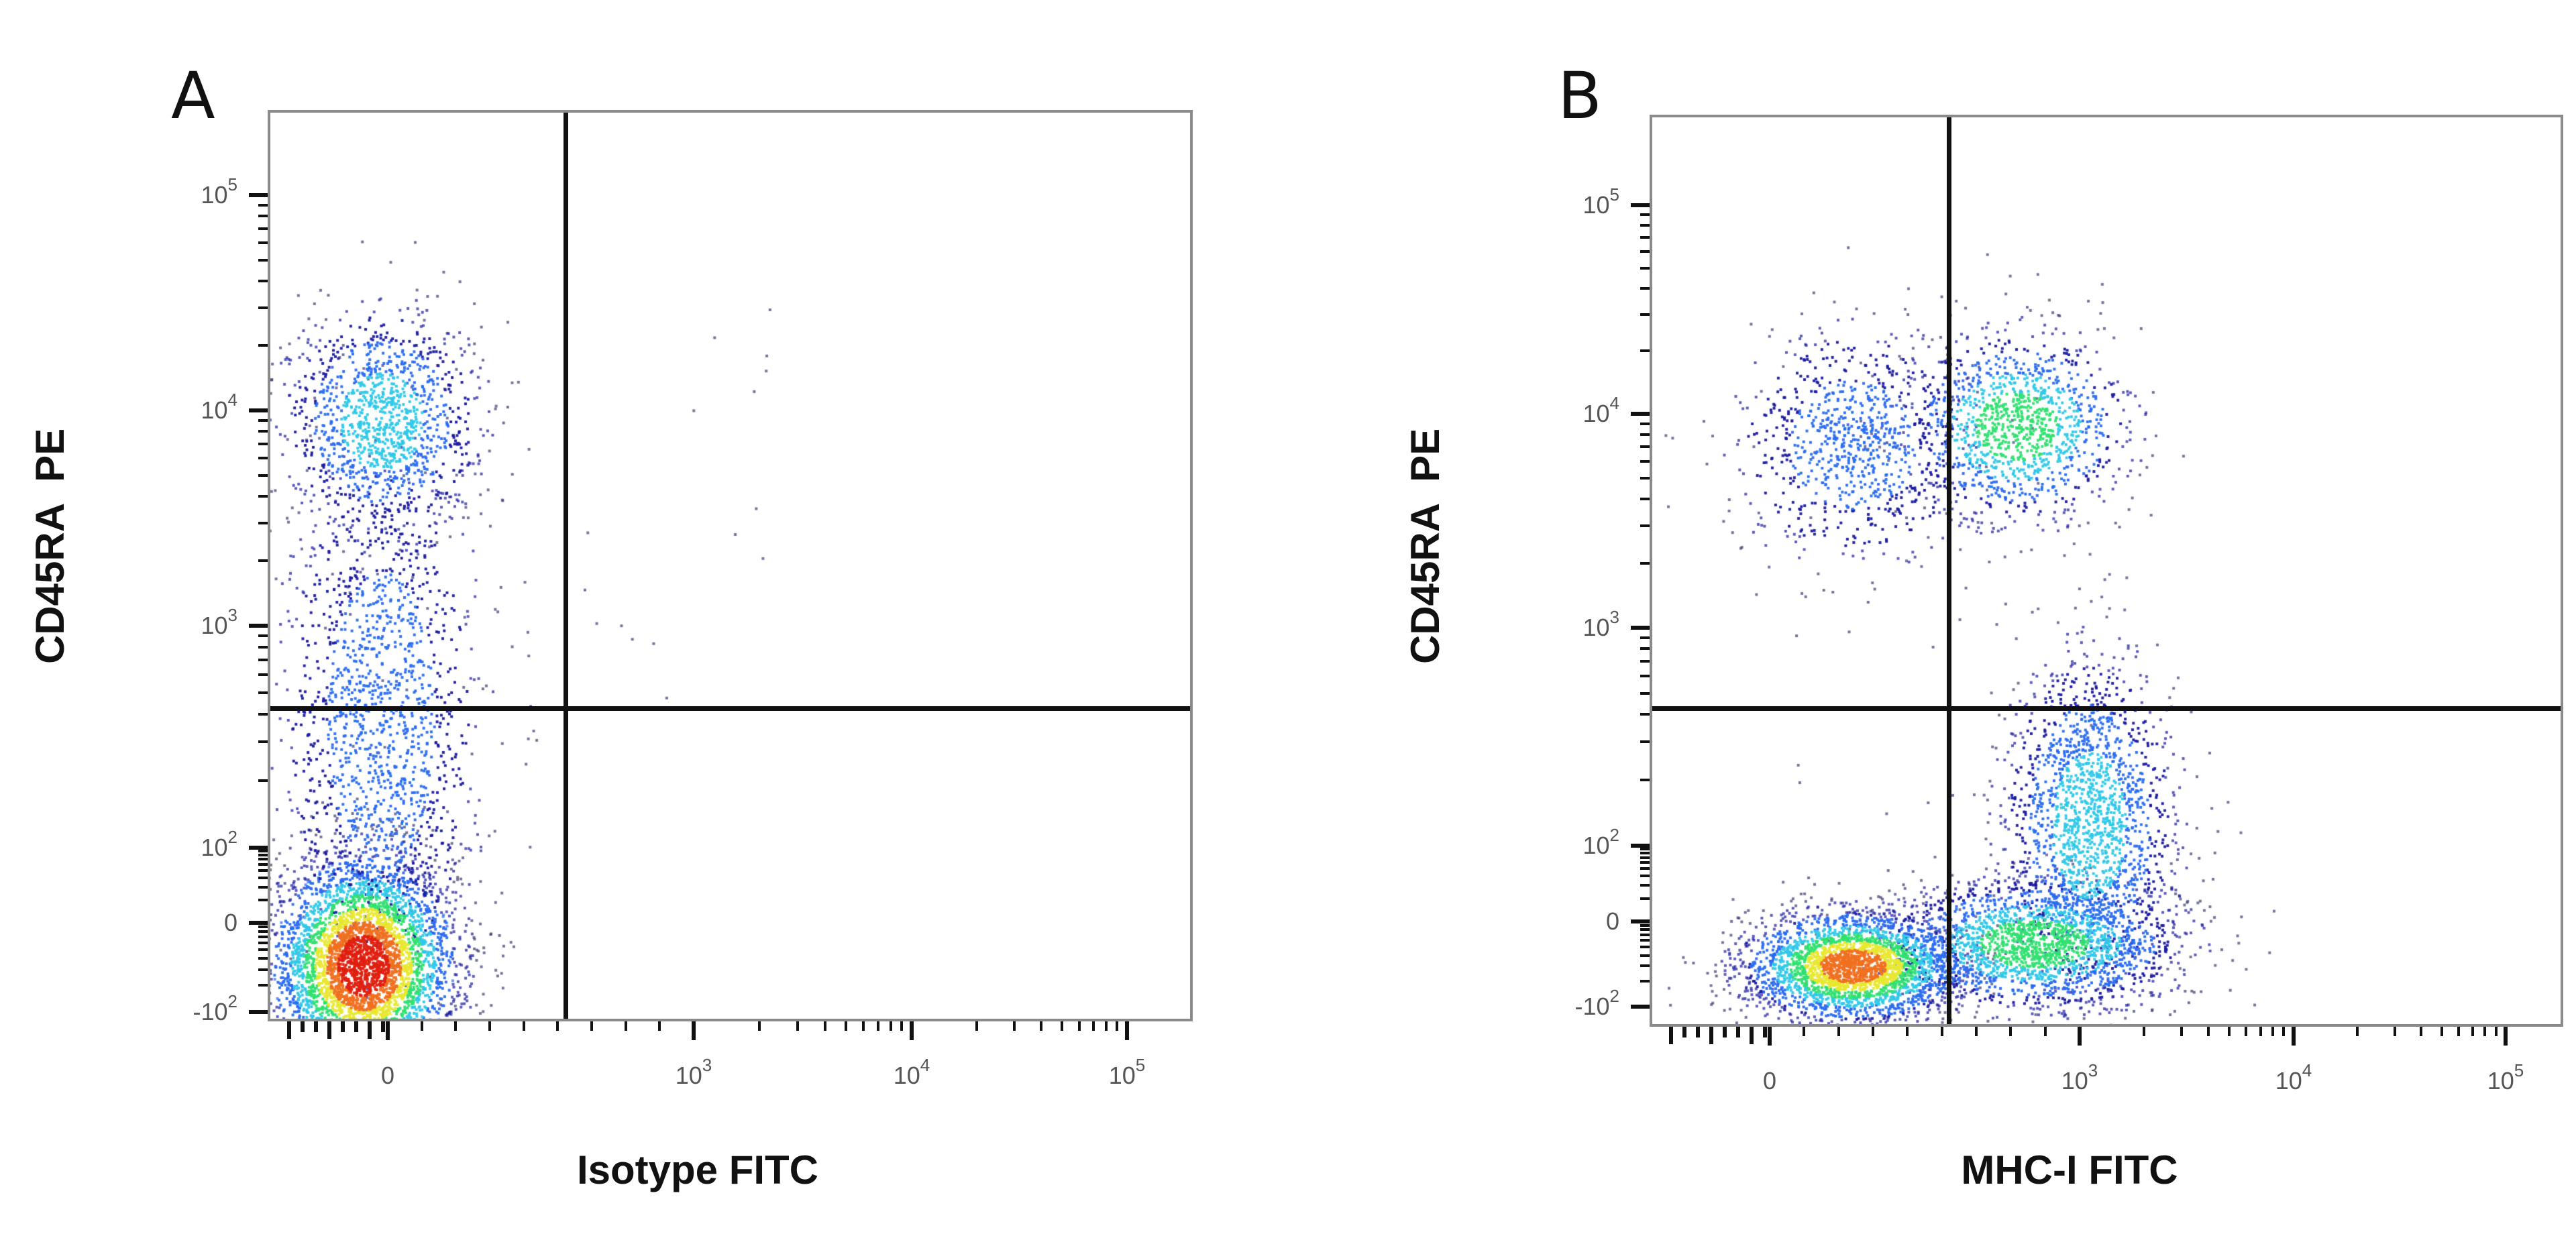 The height and width of the screenshot is (1236, 2576). What do you see at coordinates (2106, 708) in the screenshot?
I see `panel-b-quadrant-gate-horizontal` at bounding box center [2106, 708].